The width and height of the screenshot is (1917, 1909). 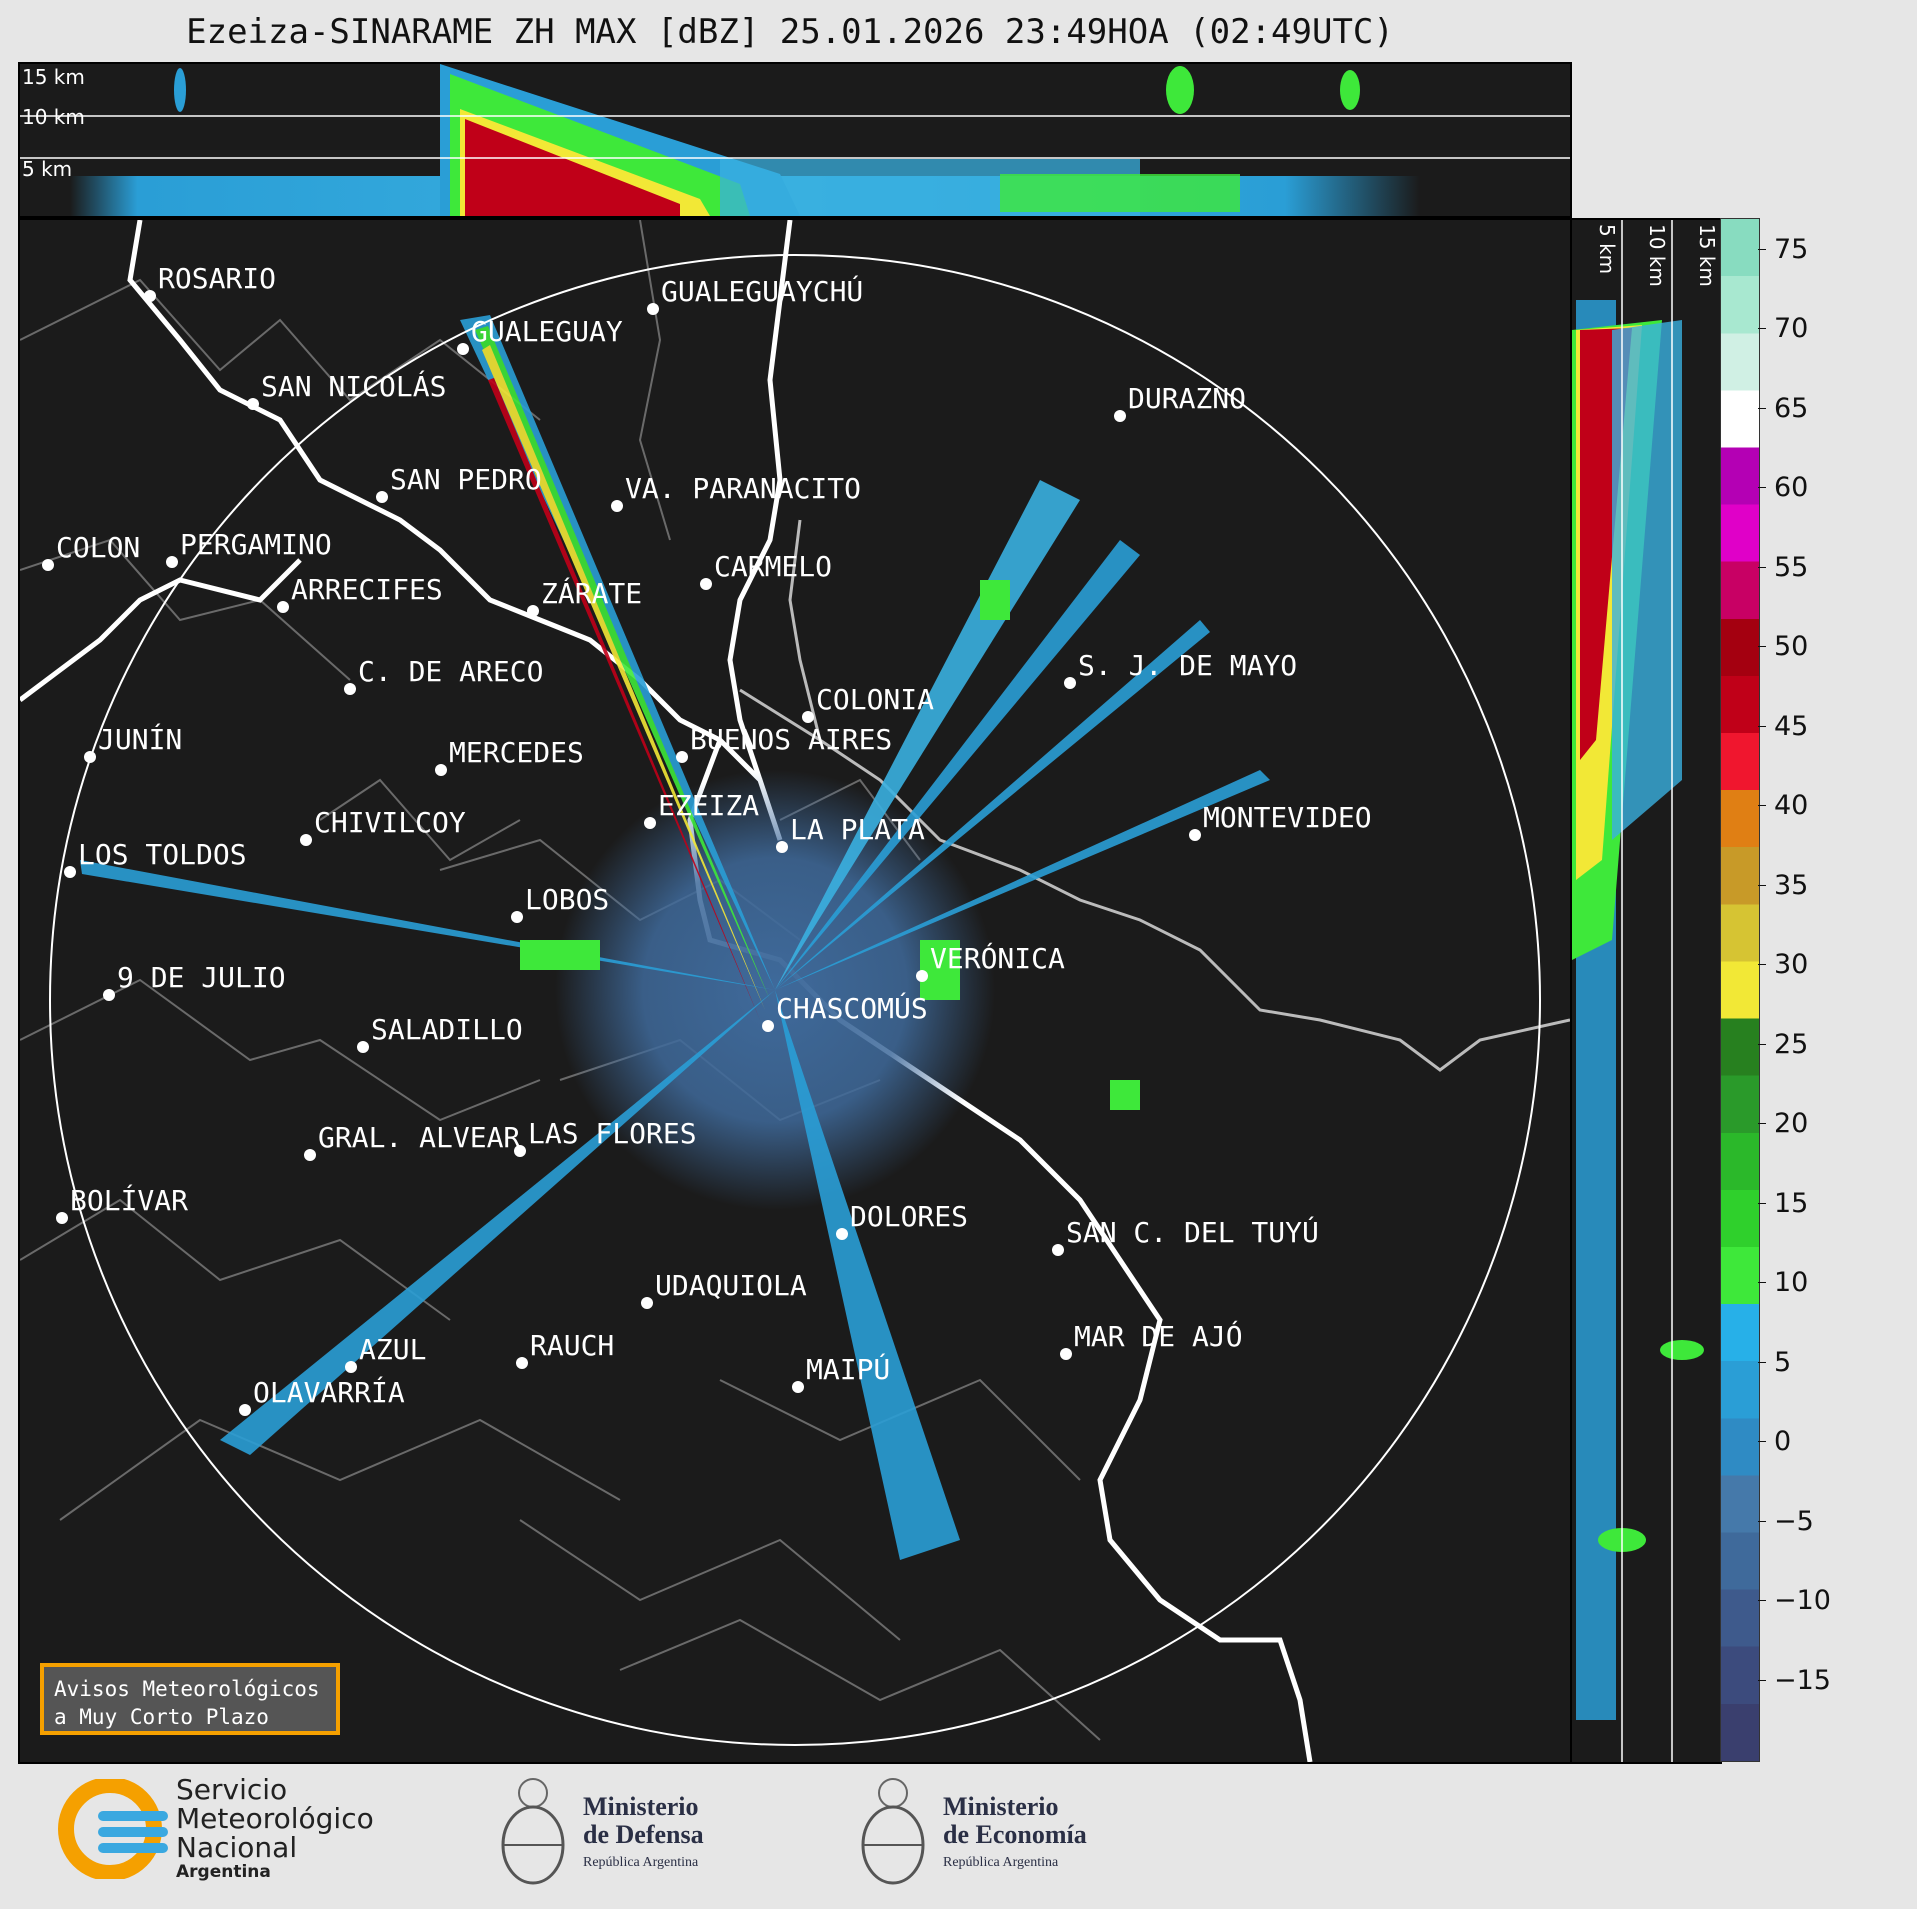 What do you see at coordinates (129, 1200) in the screenshot?
I see `city-label: BOLÍVAR` at bounding box center [129, 1200].